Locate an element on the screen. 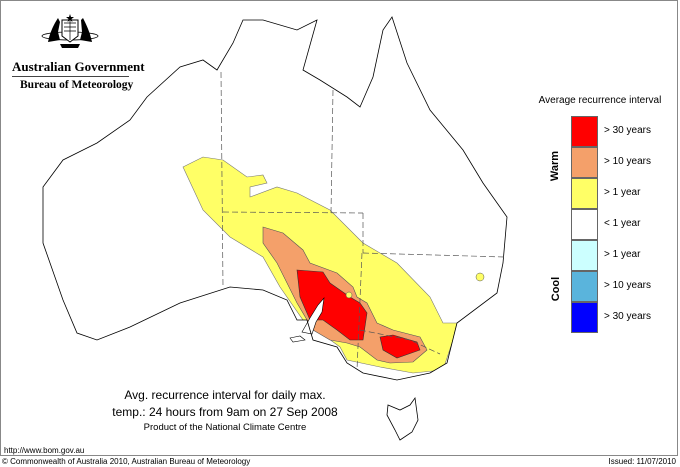 This screenshot has height=467, width=680. issued-date: Issued: 11/07/2010 is located at coordinates (642, 461).